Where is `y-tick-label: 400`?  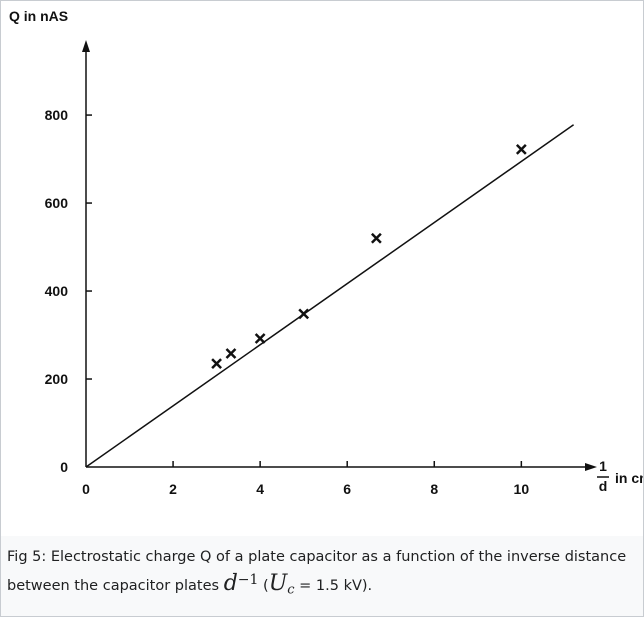
y-tick-label: 400 is located at coordinates (57, 291).